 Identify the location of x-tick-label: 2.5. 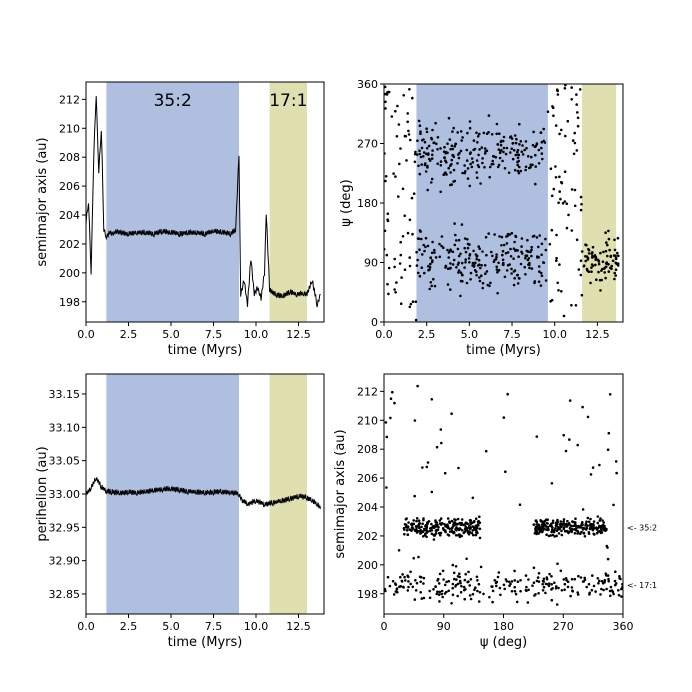
(129, 334).